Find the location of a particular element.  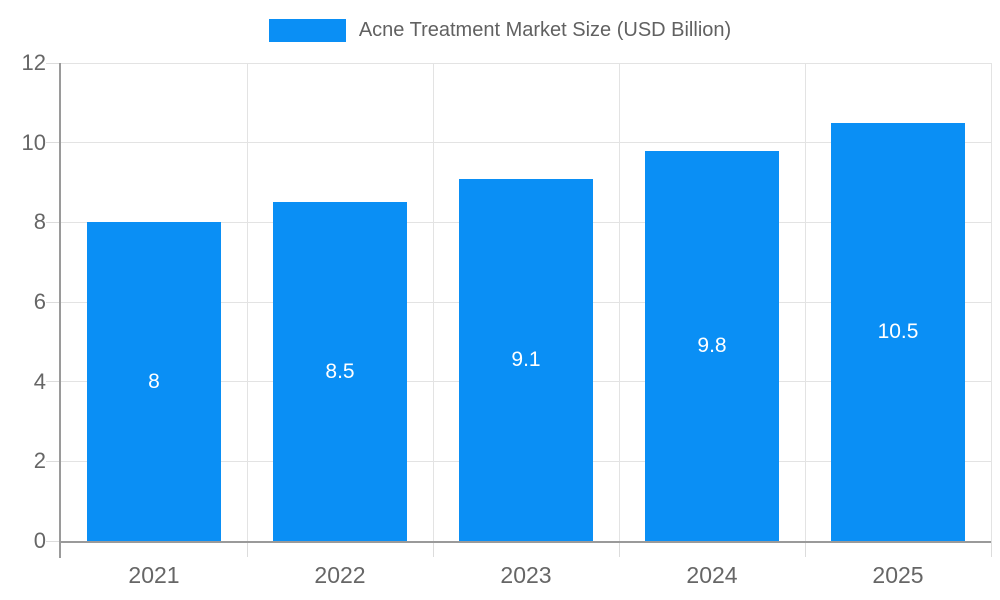

legend-series-label: Acne Treatment Market Size (USD Billion) is located at coordinates (545, 30).